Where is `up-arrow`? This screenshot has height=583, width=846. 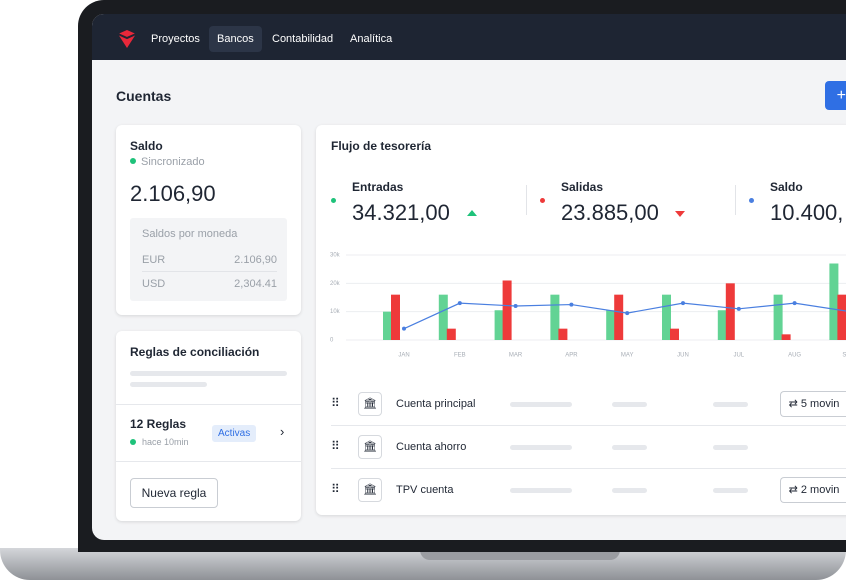
up-arrow is located at coordinates (472, 213).